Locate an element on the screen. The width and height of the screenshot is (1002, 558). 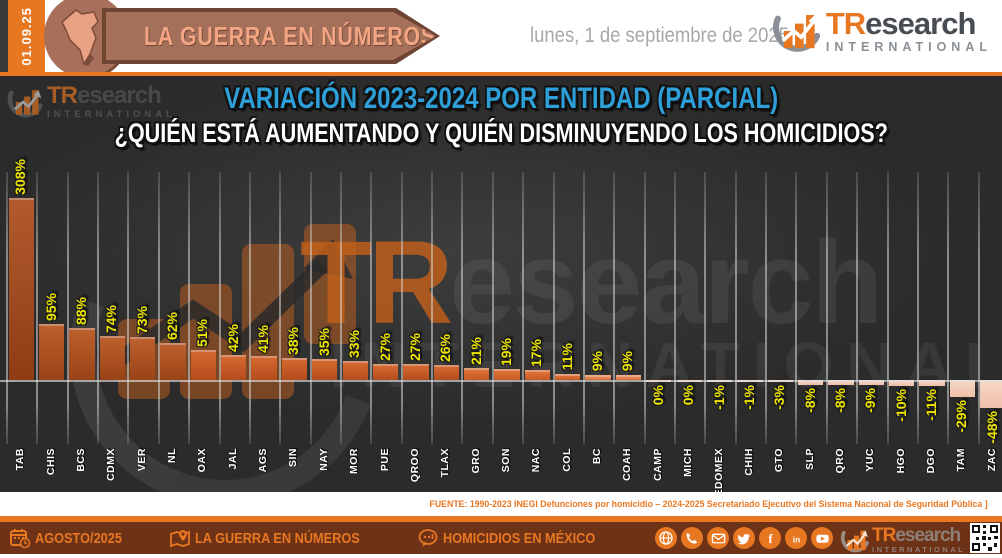
bar-NL is located at coordinates (173, 361).